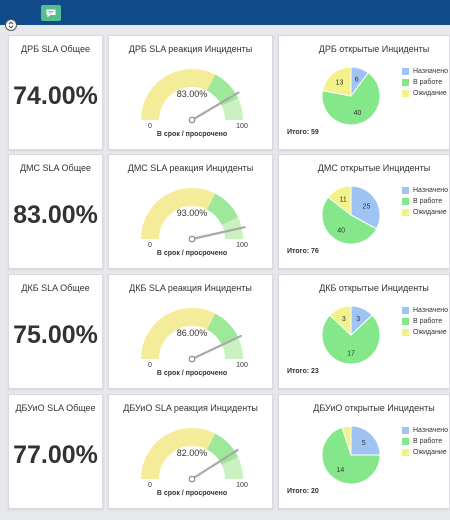 This screenshot has width=450, height=520. Describe the element at coordinates (51, 13) in the screenshot. I see `chat-button` at that location.